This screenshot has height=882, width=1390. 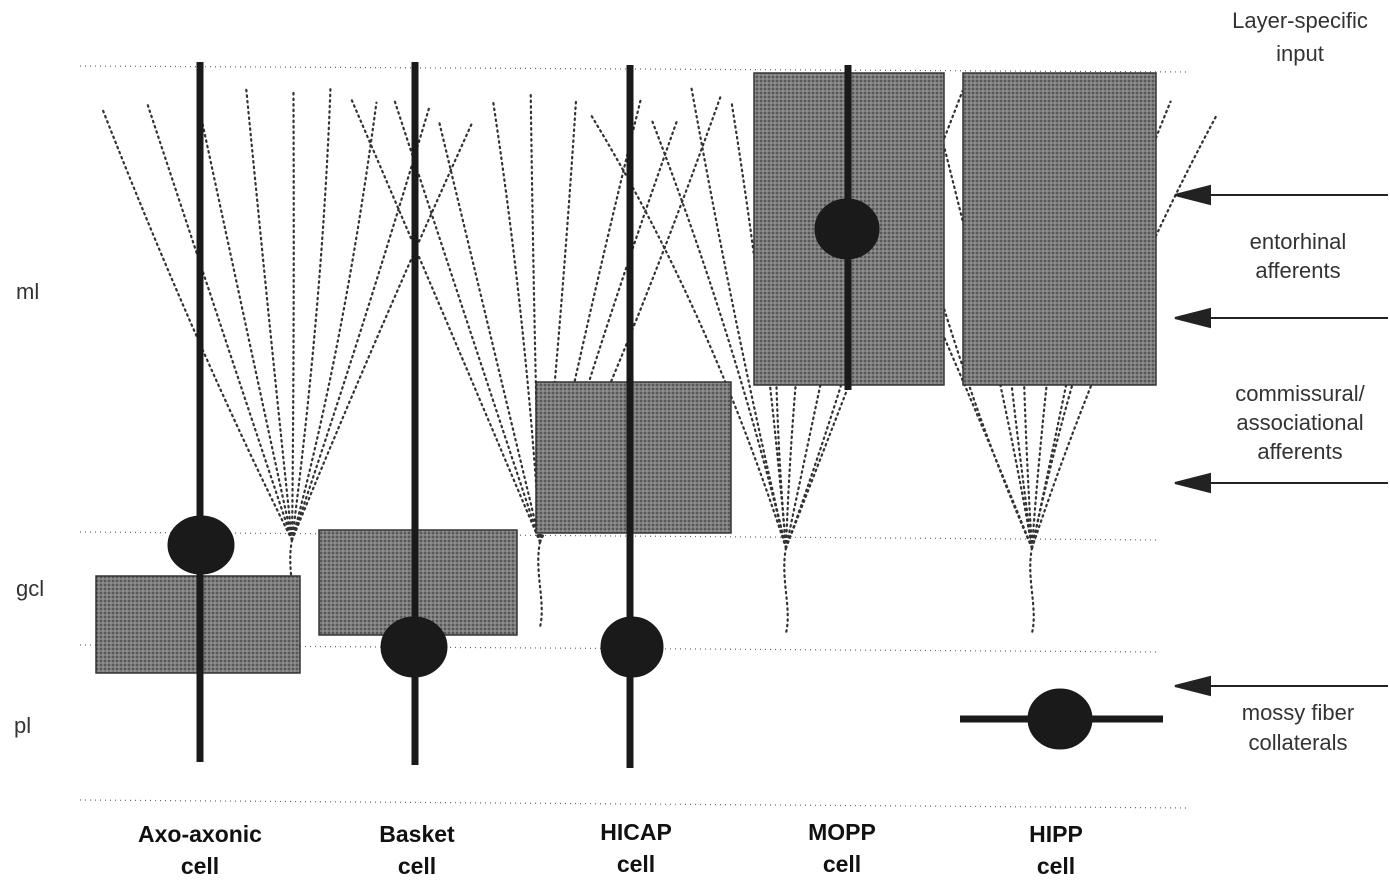 I want to click on layer-label: gcl, so click(x=30, y=588).